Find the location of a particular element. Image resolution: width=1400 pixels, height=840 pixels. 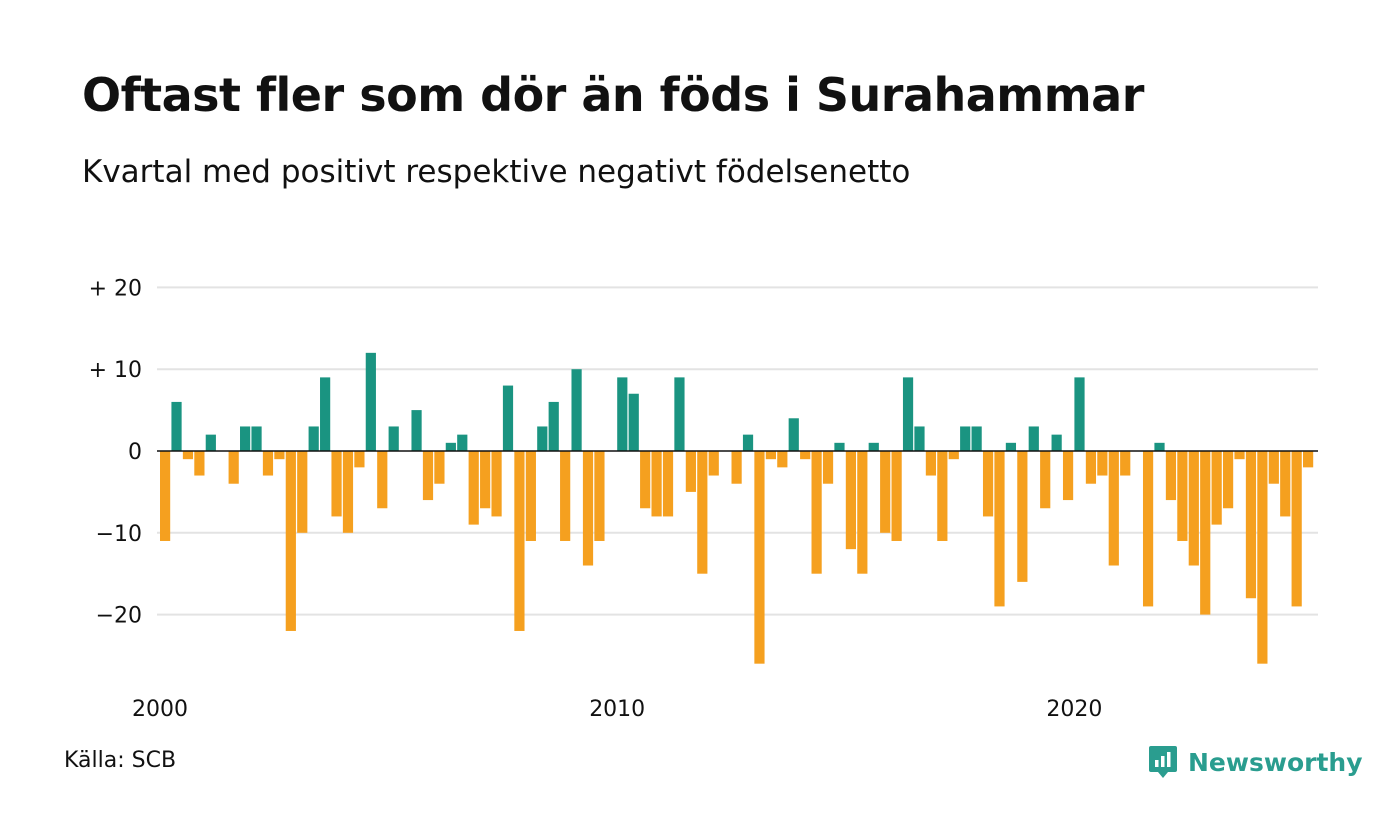

source-note: Källa: SCB is located at coordinates (120, 760).